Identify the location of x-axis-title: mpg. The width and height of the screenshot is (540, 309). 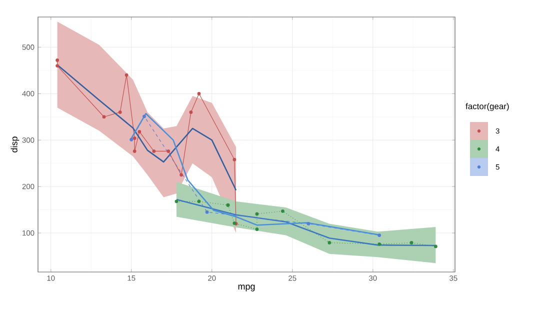
(246, 288).